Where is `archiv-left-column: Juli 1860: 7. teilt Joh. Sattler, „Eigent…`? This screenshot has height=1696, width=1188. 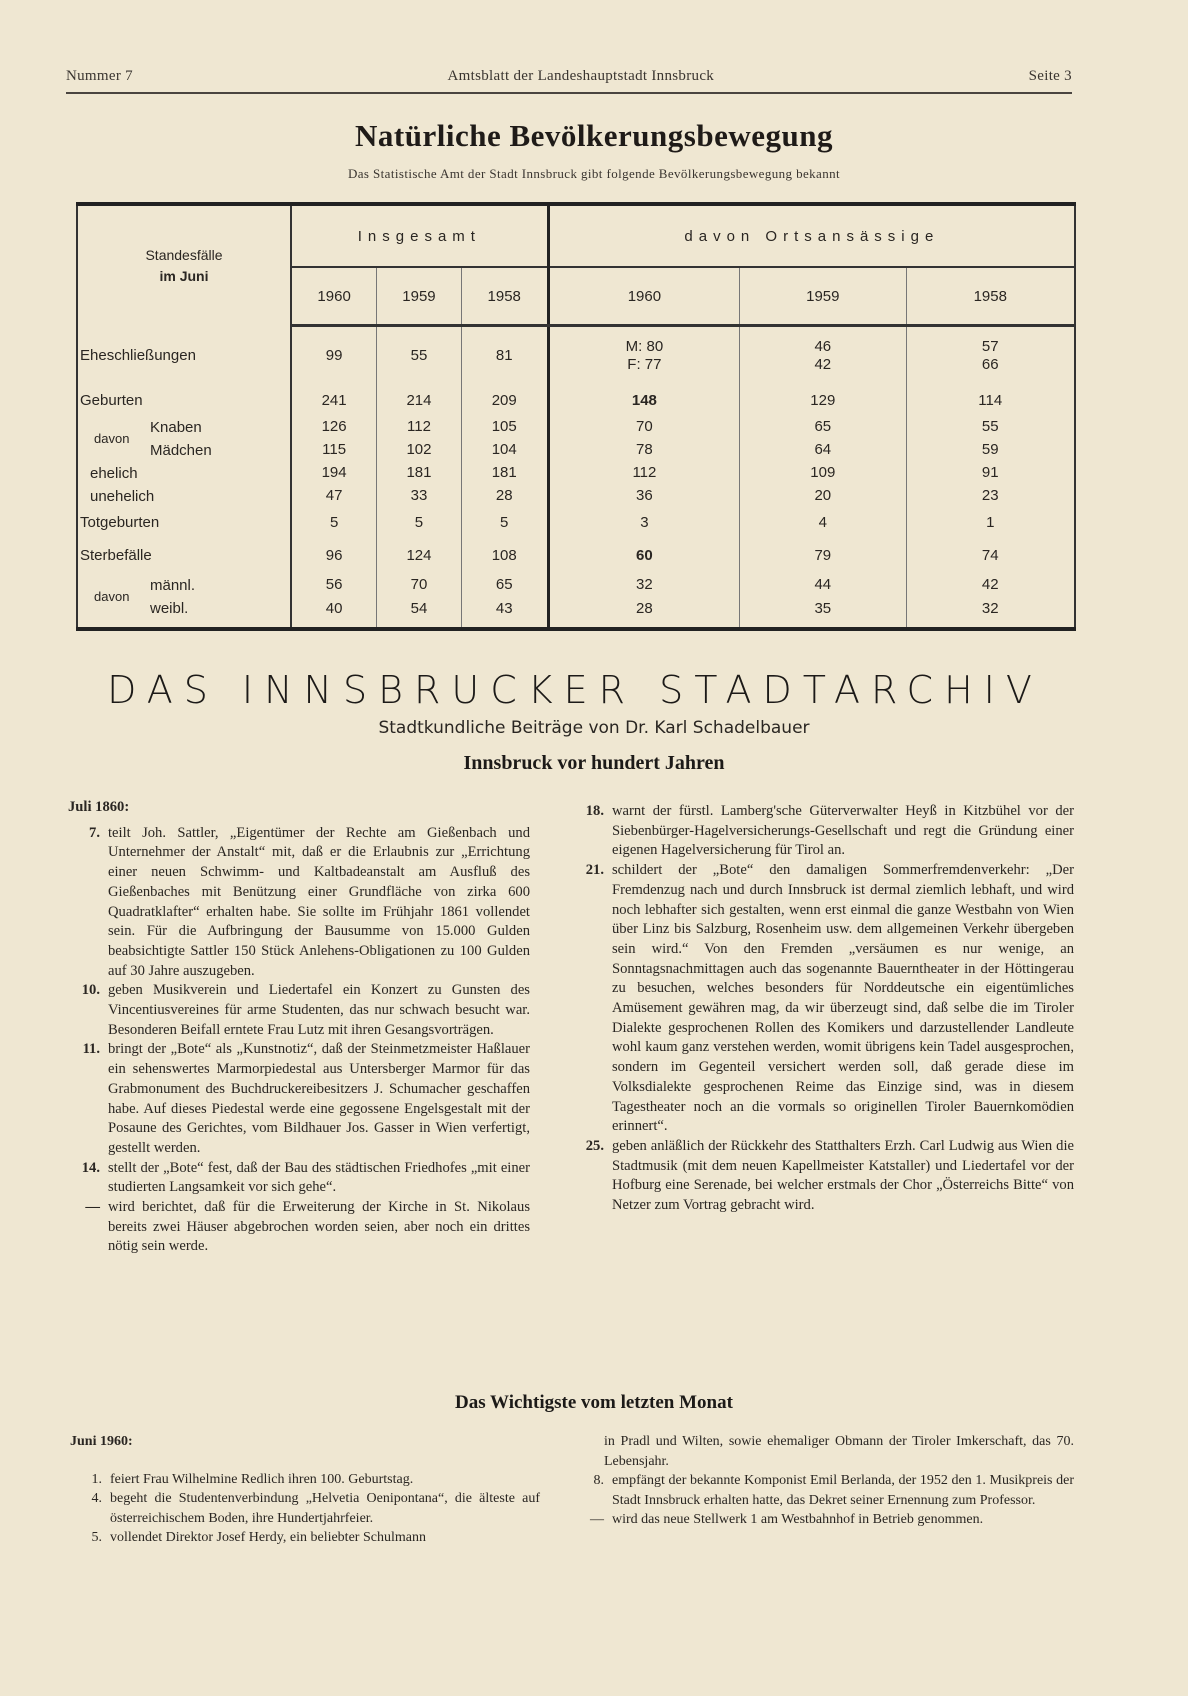
archiv-left-column: Juli 1860: 7. teilt Joh. Sattler, „Eigent… is located at coordinates (299, 1027).